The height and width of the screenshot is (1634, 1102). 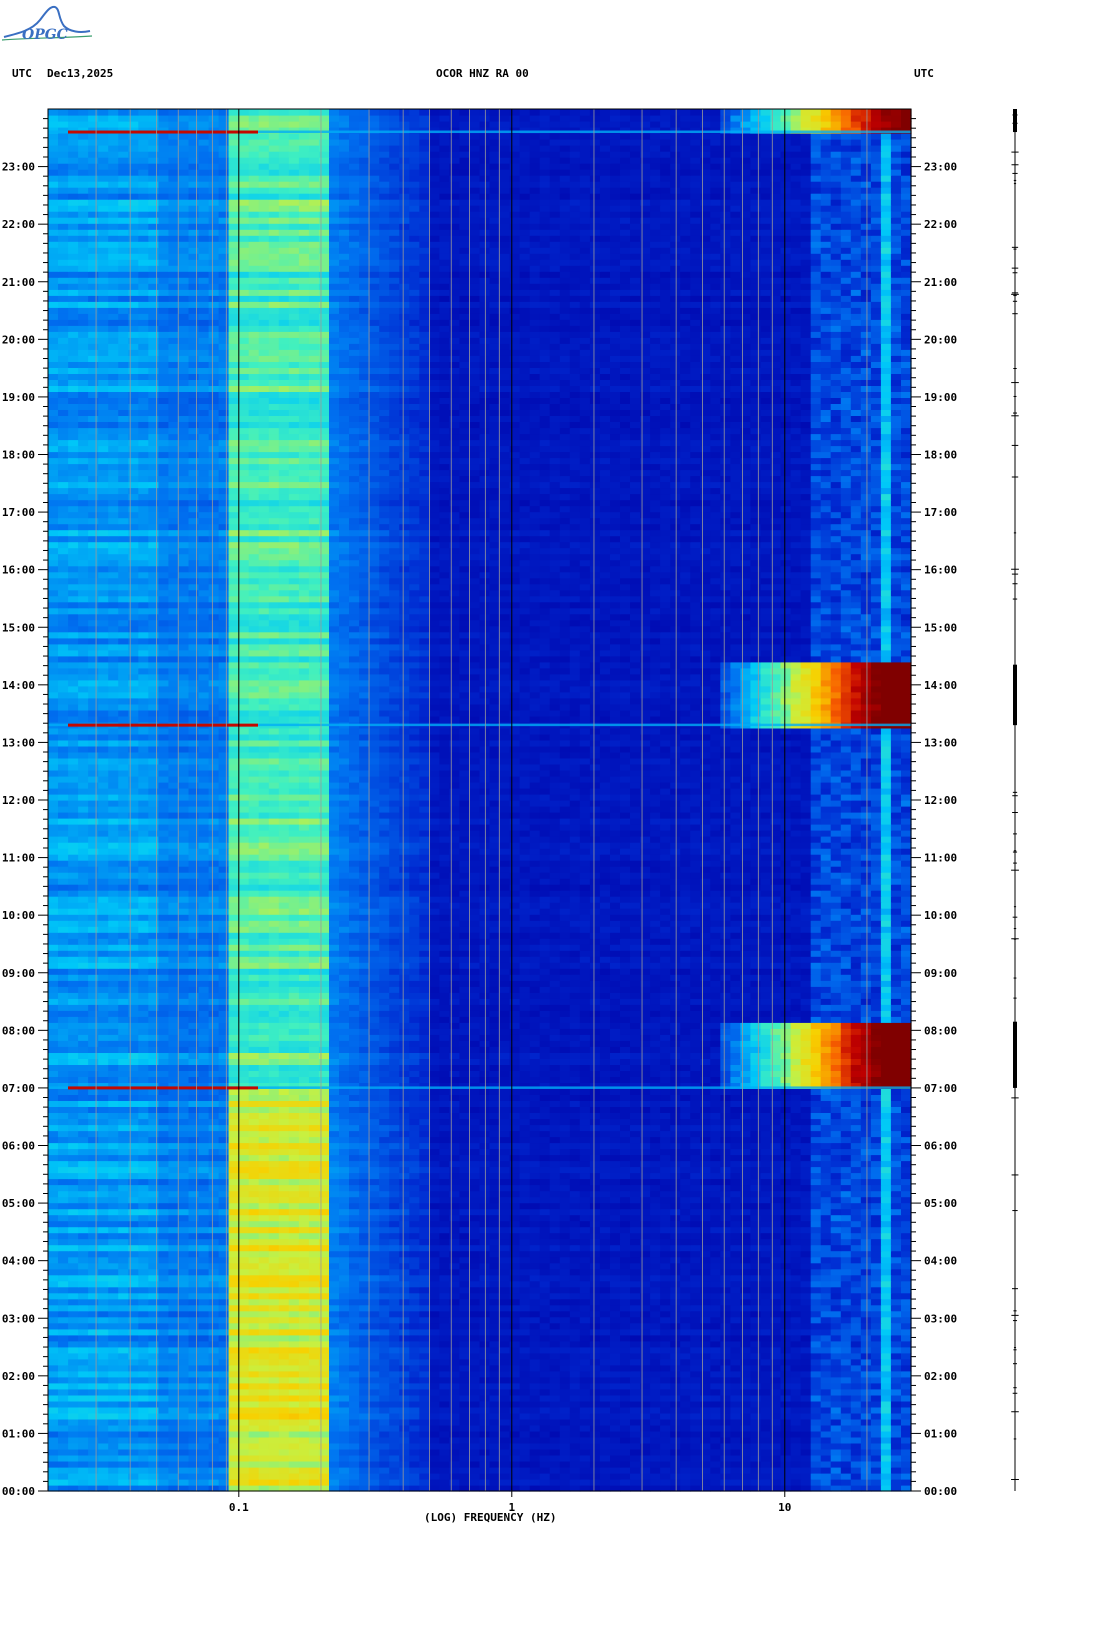 I want to click on x-axis-label: (LOG) FREQUENCY (HZ), so click(x=490, y=1517).